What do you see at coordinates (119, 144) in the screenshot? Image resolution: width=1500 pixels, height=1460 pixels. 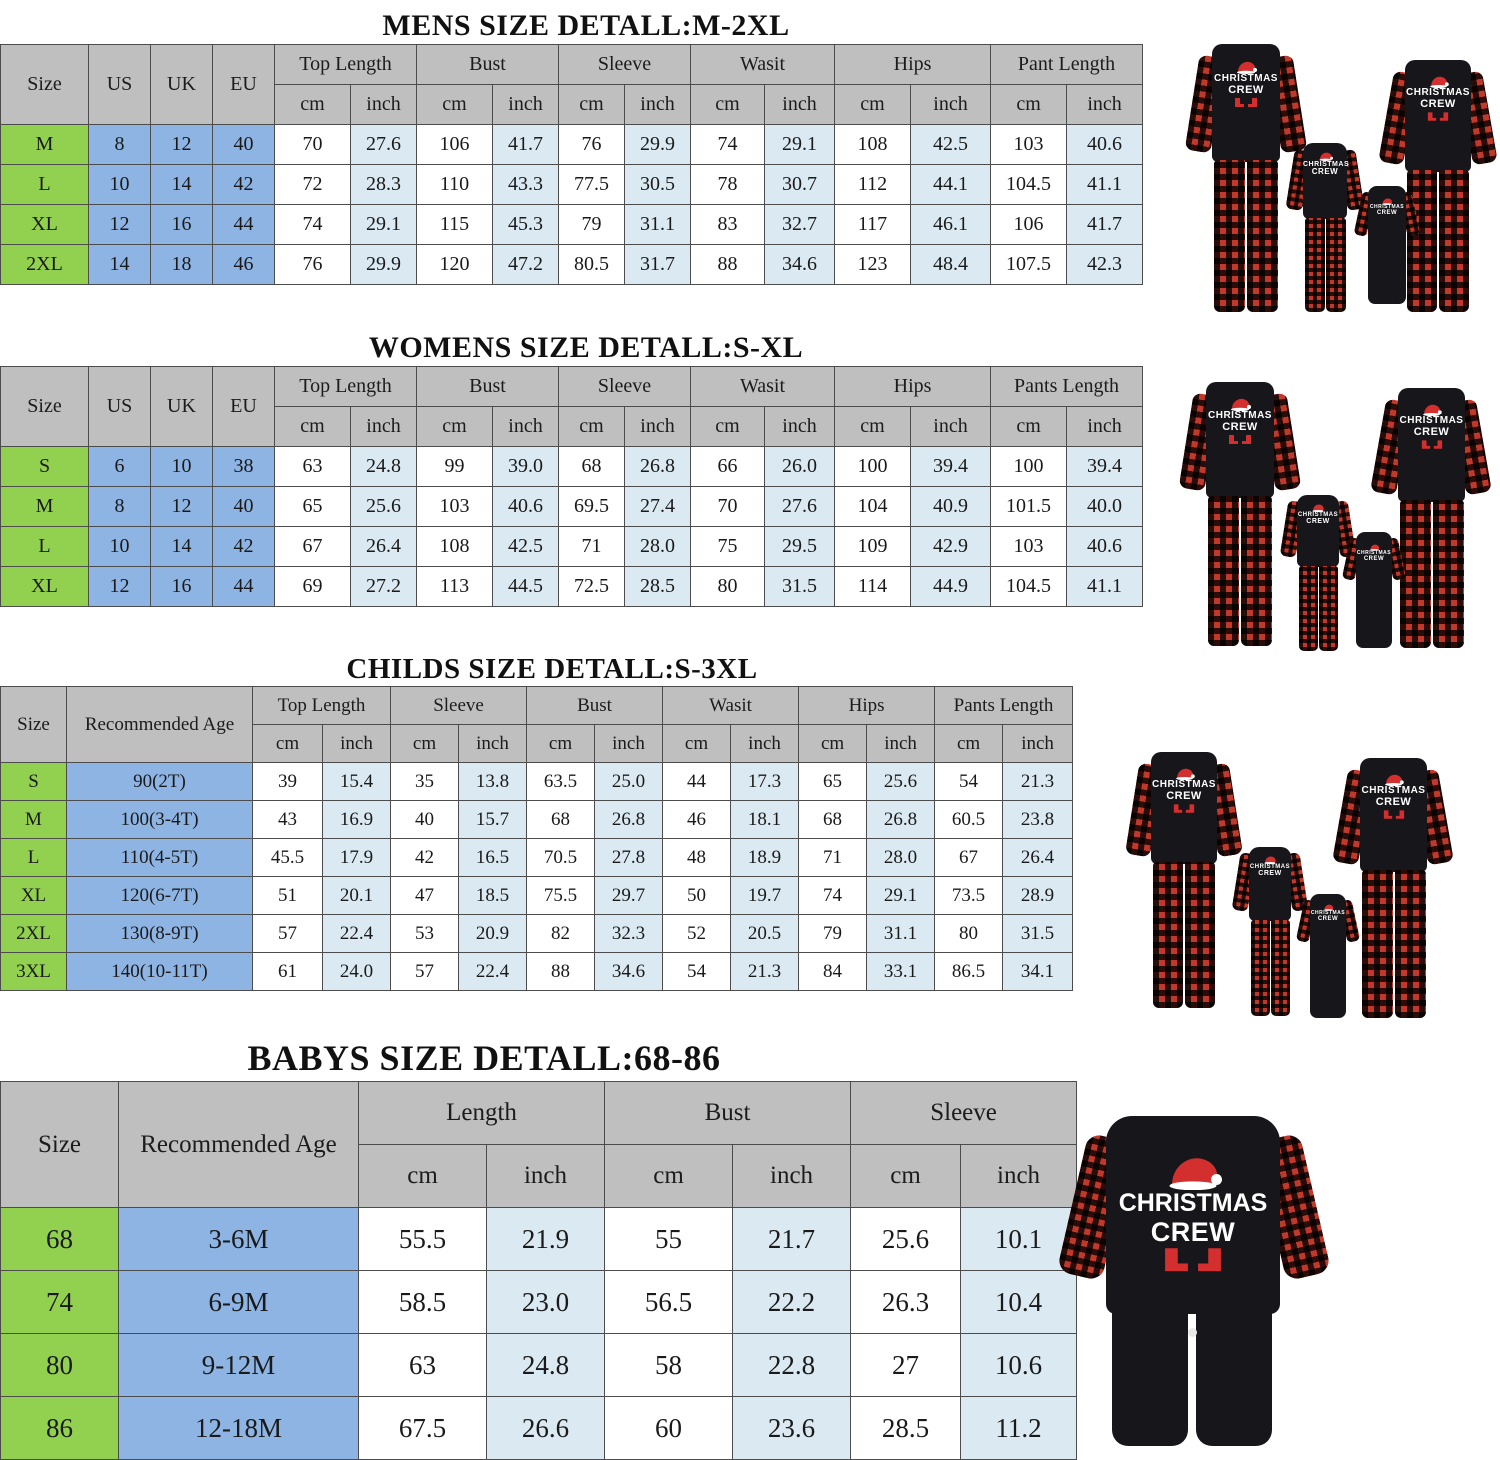 I see `cell-us: 8` at bounding box center [119, 144].